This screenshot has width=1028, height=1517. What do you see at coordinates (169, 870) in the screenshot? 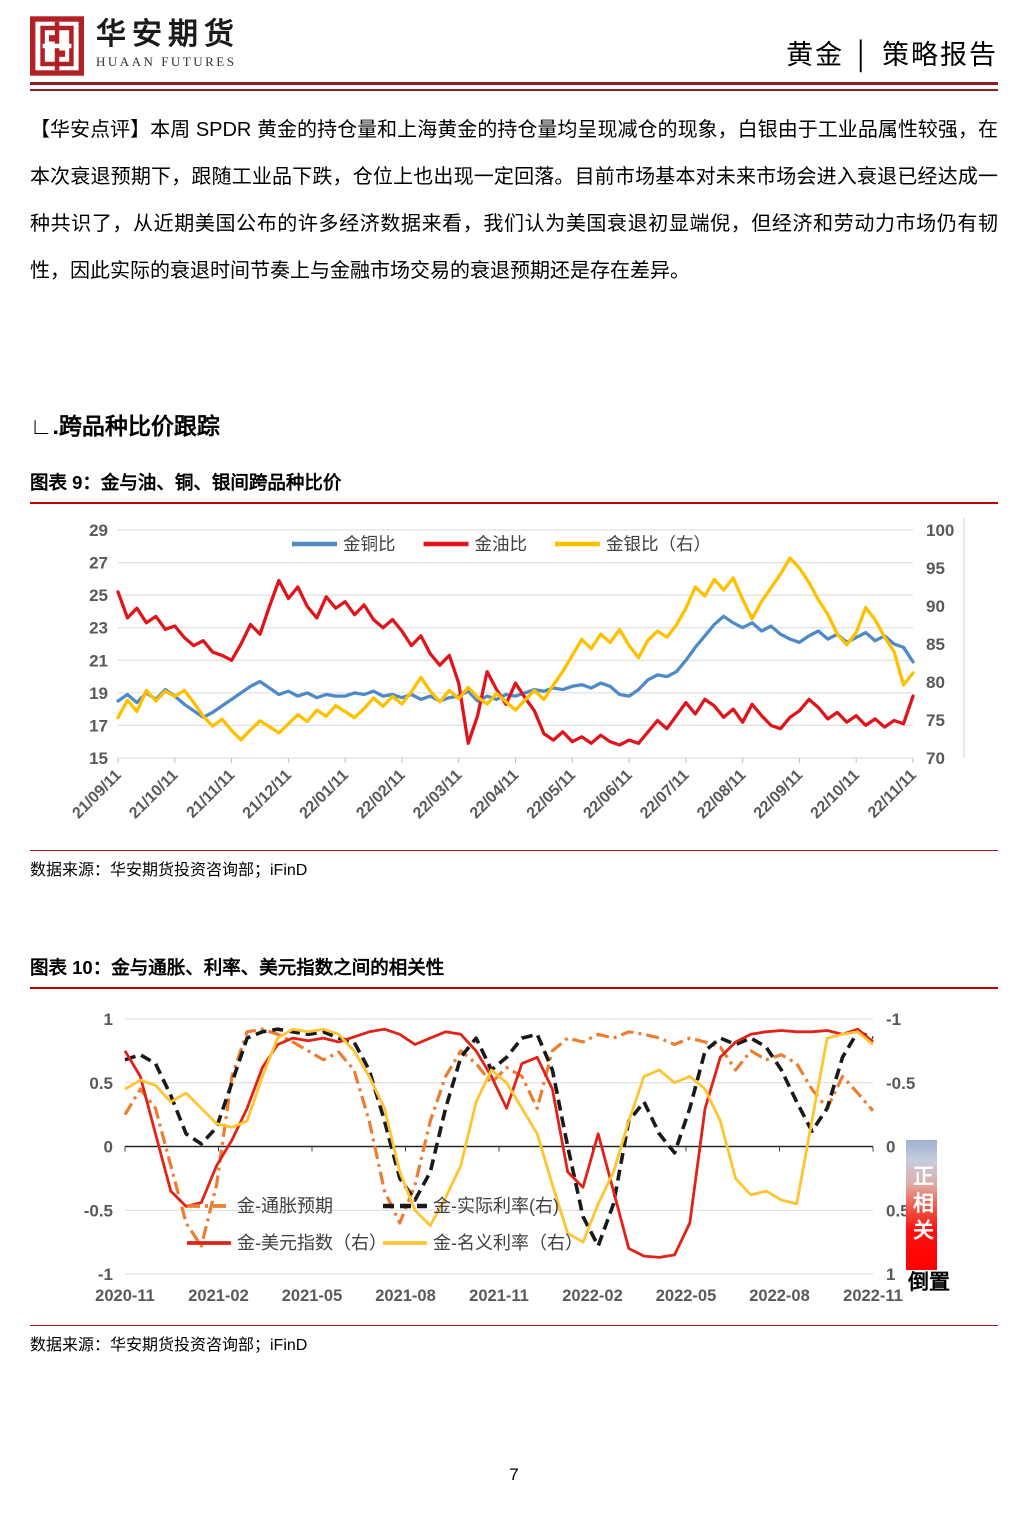
I see `figure9-source: 数据来源：华安期货投资咨询部；iFinD` at bounding box center [169, 870].